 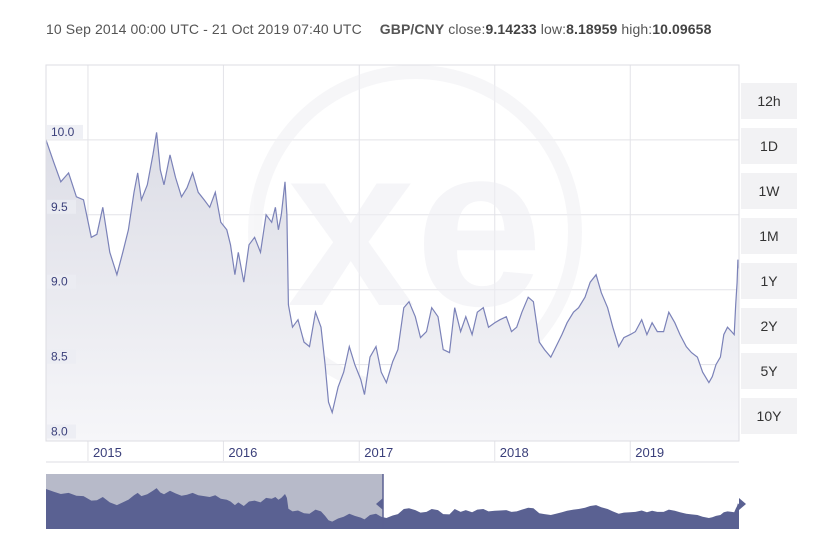 What do you see at coordinates (412, 29) in the screenshot?
I see `currency-pair: GBP/CNY` at bounding box center [412, 29].